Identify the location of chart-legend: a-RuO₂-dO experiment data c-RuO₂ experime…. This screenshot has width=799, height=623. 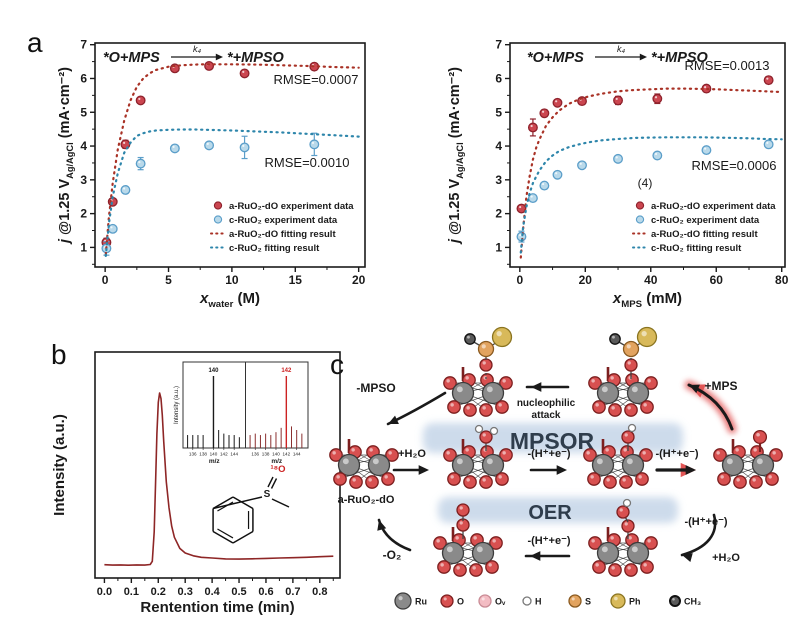
(704, 227).